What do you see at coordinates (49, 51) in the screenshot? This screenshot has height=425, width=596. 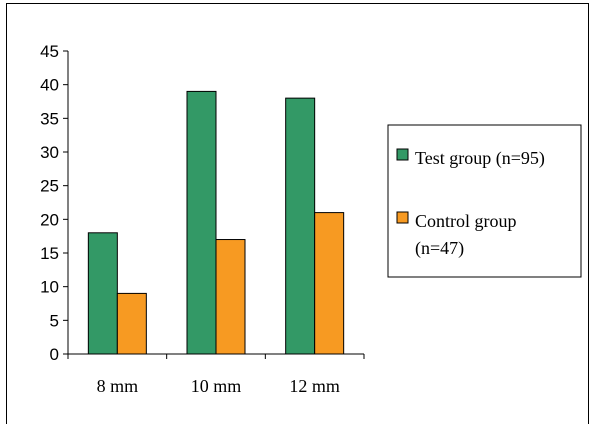 I see `y-tick-label: 45` at bounding box center [49, 51].